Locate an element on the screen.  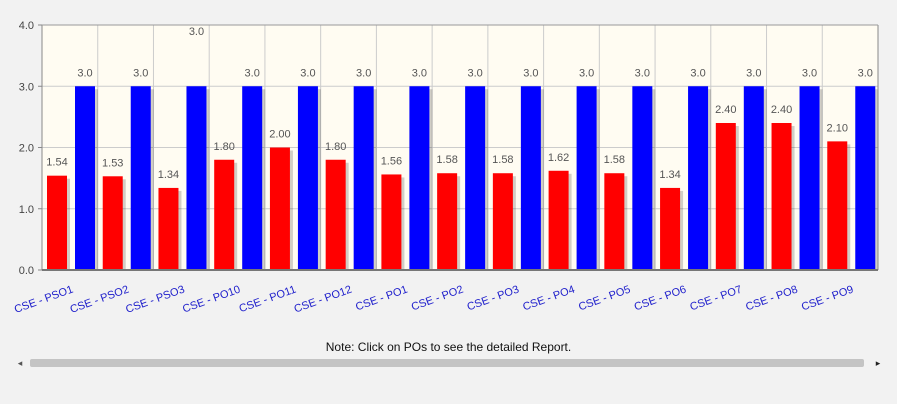
data-label: 1.62 is located at coordinates (558, 158).